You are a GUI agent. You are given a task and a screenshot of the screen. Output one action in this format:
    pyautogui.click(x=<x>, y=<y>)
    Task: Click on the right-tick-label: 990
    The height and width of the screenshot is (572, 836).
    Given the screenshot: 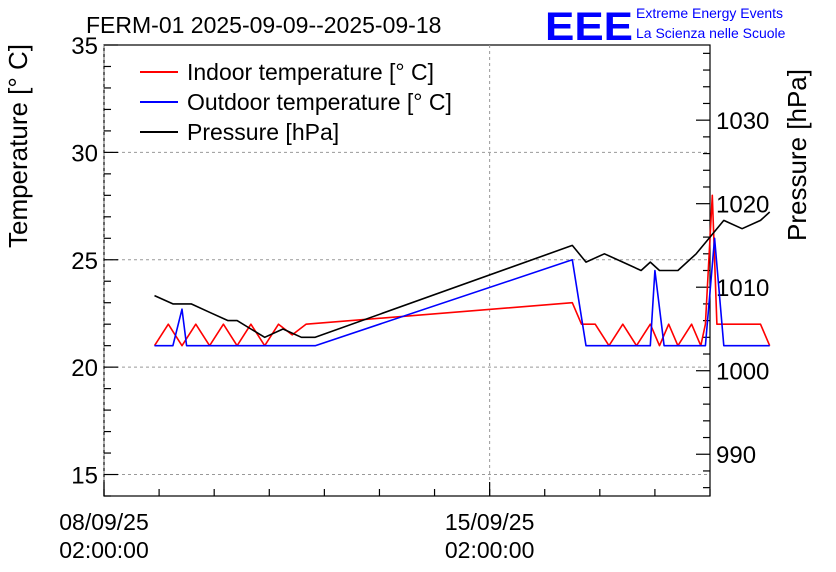 What is the action you would take?
    pyautogui.click(x=736, y=455)
    